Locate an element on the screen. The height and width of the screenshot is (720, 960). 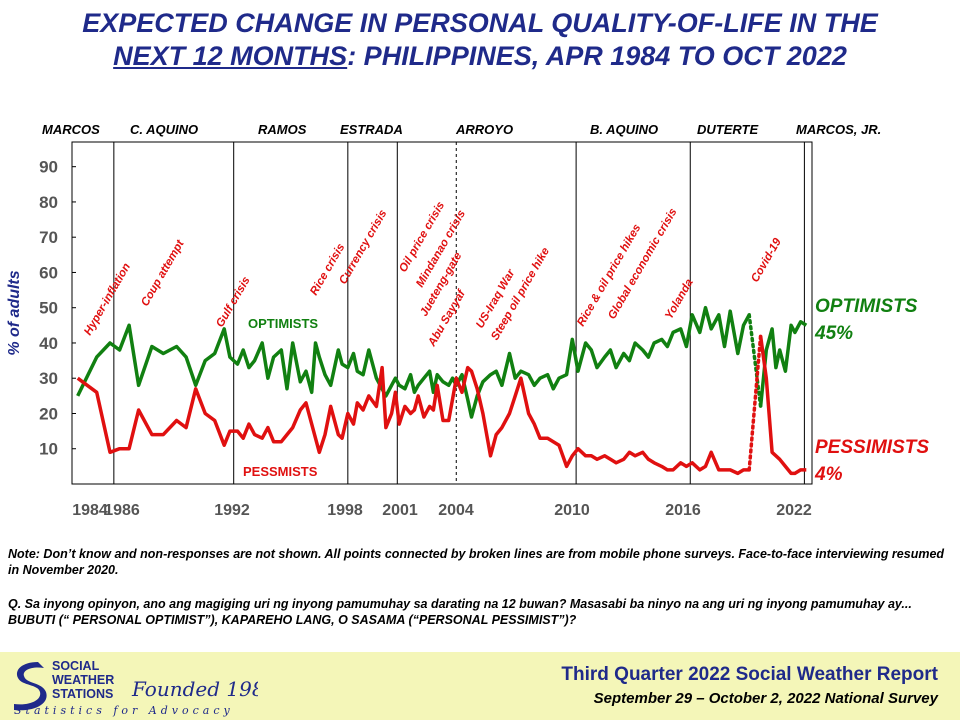
x-tick-label-2016: 2016 is located at coordinates (683, 510).